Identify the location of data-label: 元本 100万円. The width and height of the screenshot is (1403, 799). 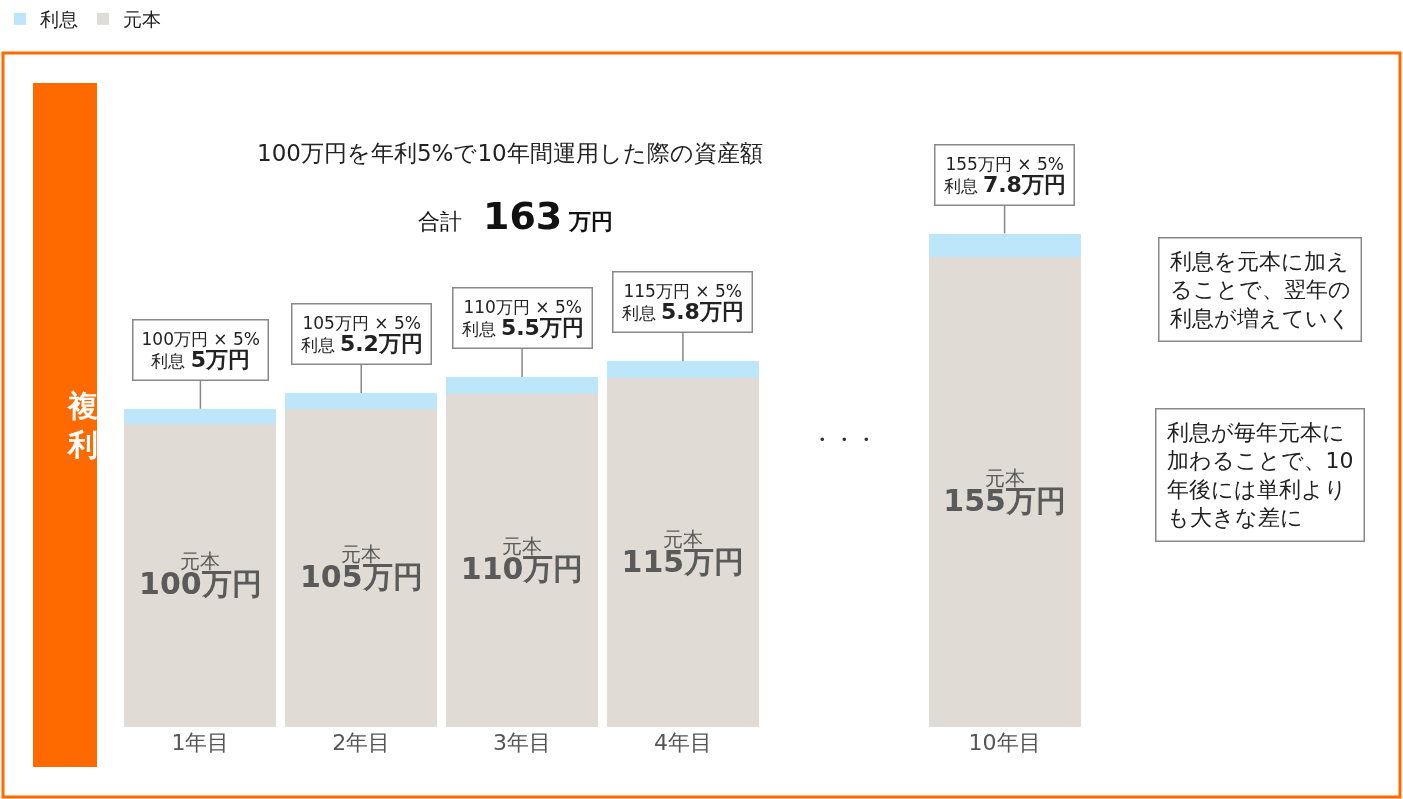
(200, 575).